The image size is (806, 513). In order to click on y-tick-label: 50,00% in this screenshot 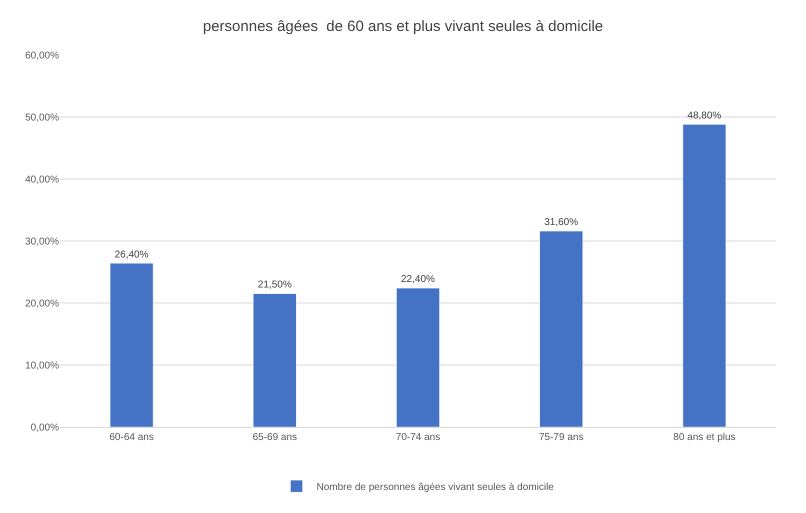, I will do `click(42, 118)`.